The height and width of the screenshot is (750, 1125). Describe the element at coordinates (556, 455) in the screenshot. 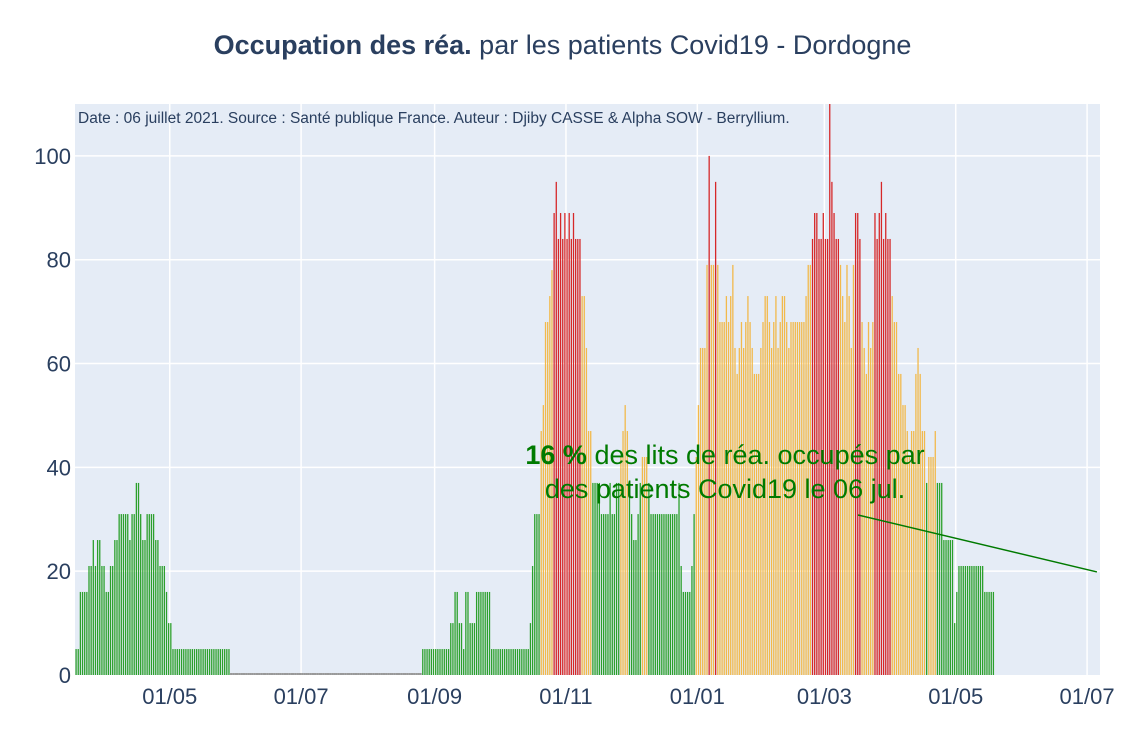

I see `annotation-value: 16 %` at that location.